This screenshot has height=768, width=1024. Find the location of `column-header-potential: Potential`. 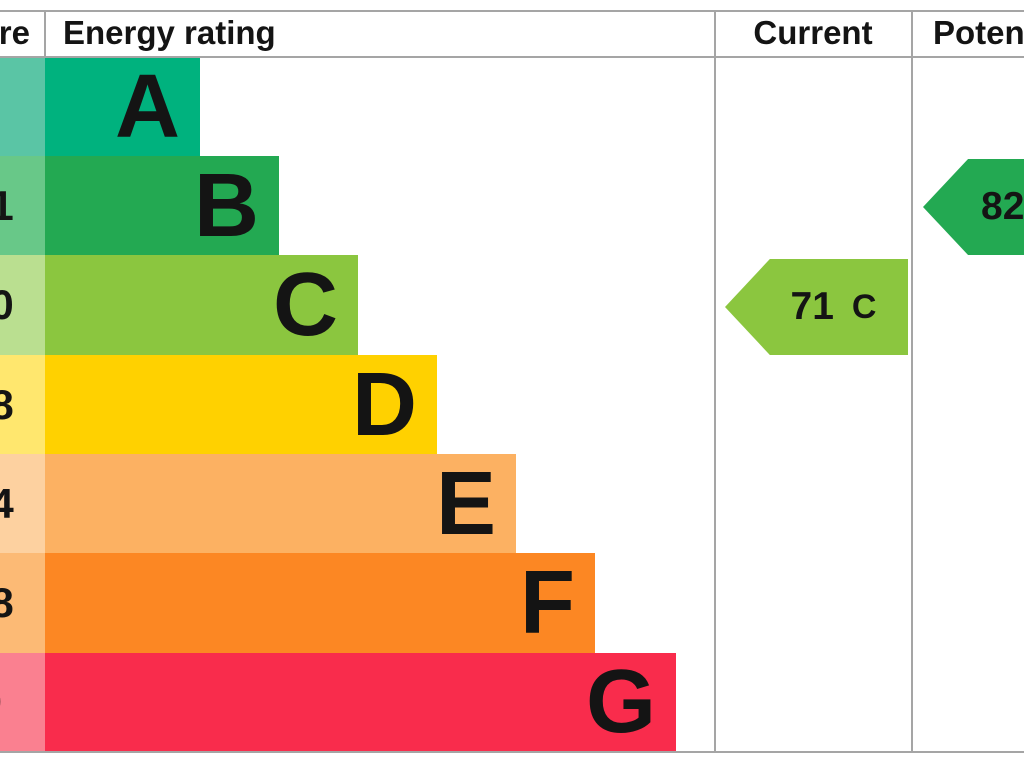

column-header-potential: Potential is located at coordinates (978, 32).